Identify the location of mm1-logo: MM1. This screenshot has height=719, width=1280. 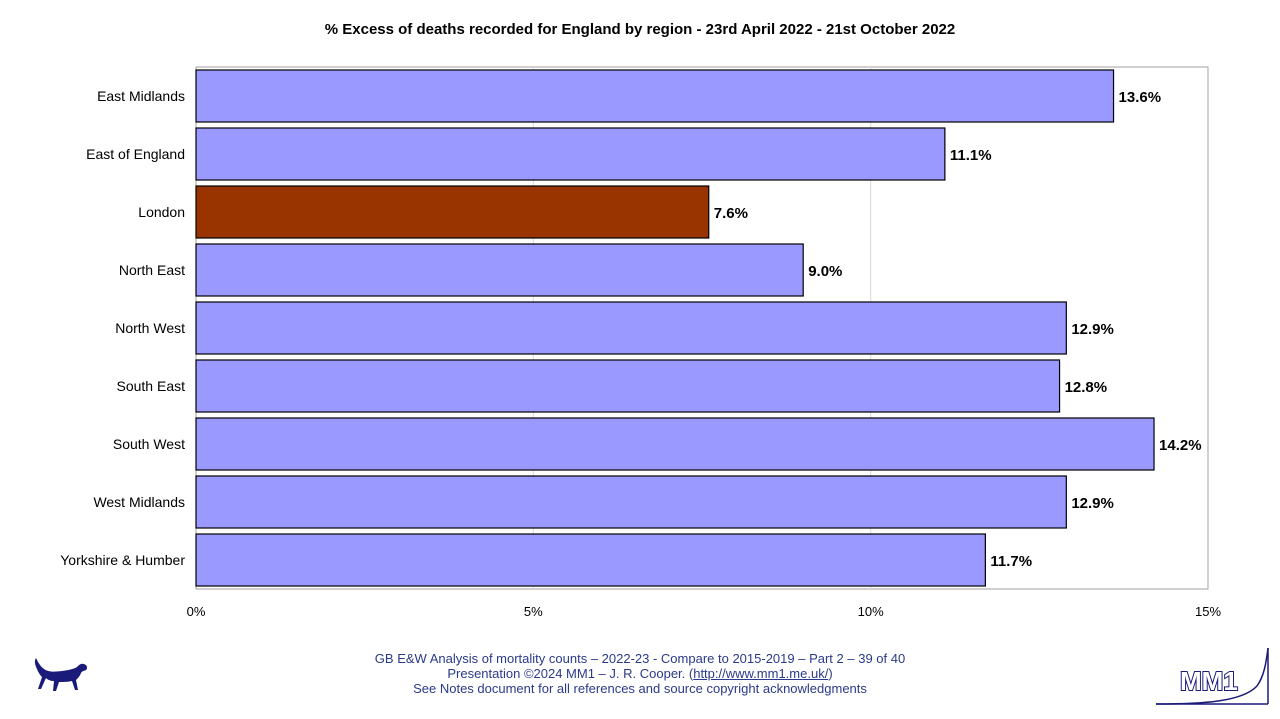
(1212, 676).